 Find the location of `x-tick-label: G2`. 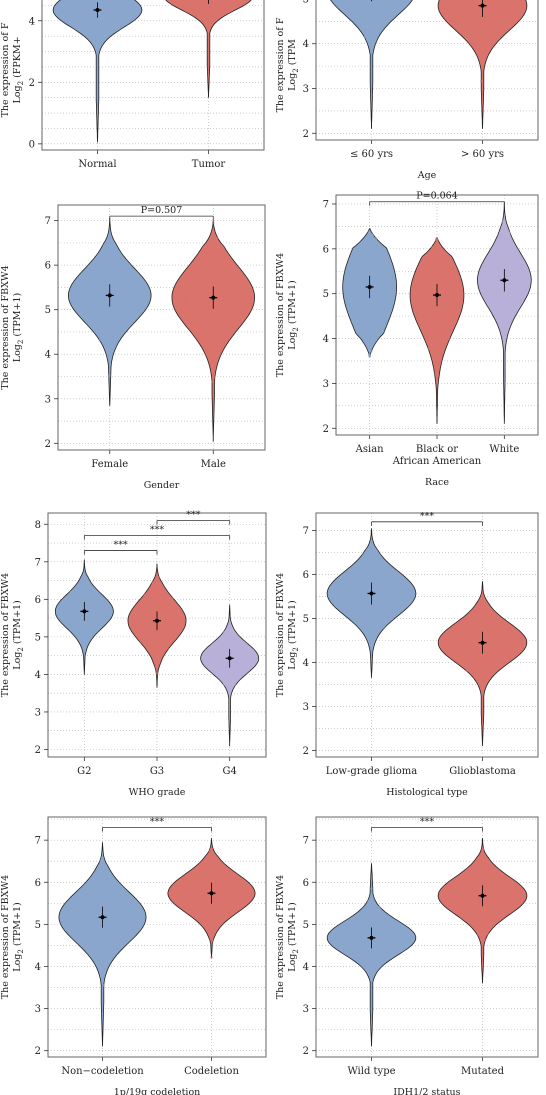

x-tick-label: G2 is located at coordinates (84, 771).